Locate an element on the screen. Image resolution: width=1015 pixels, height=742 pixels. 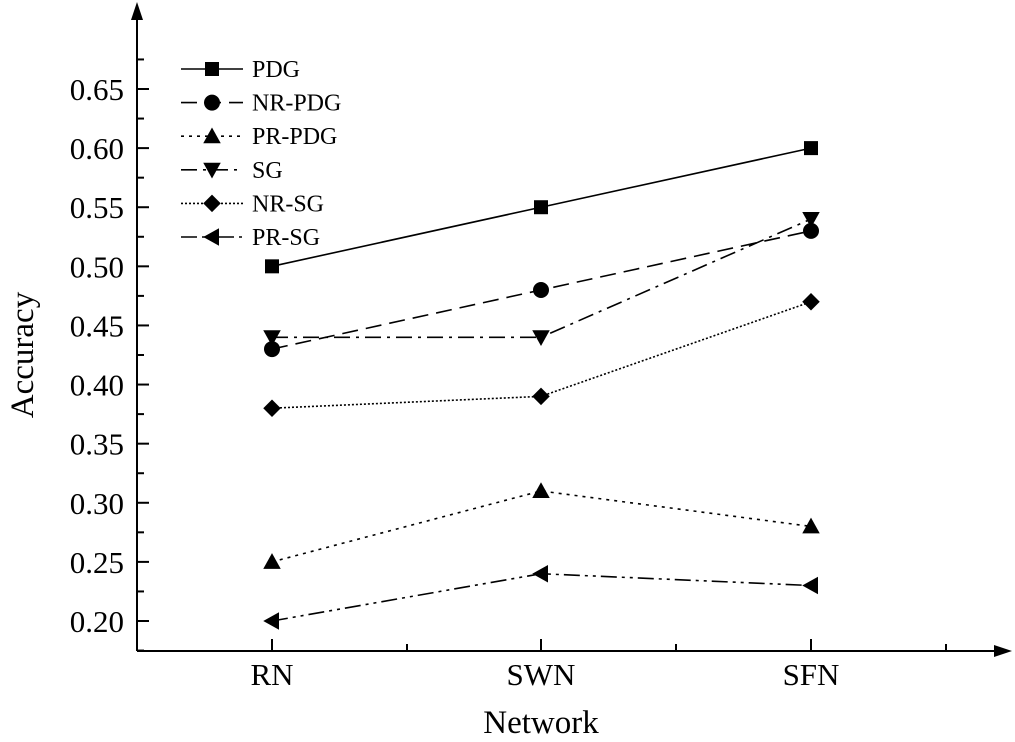
y-tick-label: 0.45 is located at coordinates (97, 325).